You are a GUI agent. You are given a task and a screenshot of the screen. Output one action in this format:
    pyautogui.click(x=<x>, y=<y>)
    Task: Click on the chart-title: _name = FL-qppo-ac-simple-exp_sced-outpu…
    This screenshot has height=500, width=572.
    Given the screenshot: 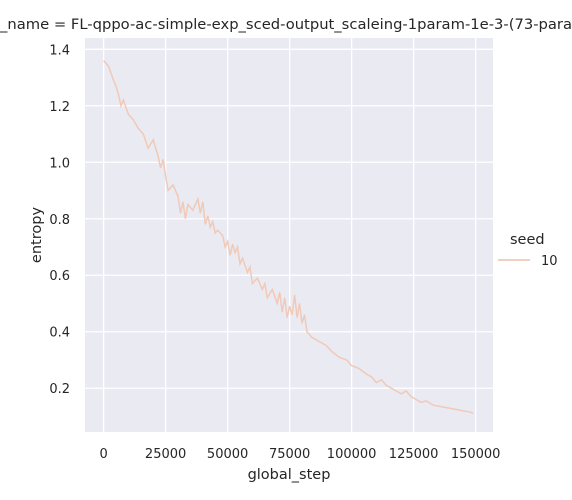 What is the action you would take?
    pyautogui.click(x=286, y=25)
    